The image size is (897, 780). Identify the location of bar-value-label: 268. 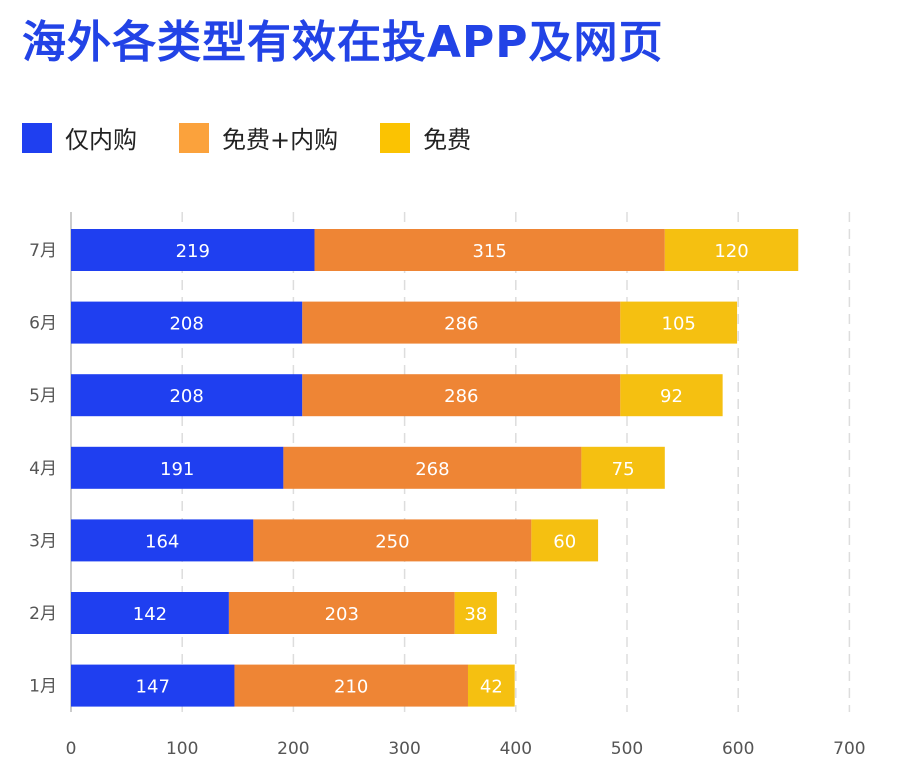
(432, 469).